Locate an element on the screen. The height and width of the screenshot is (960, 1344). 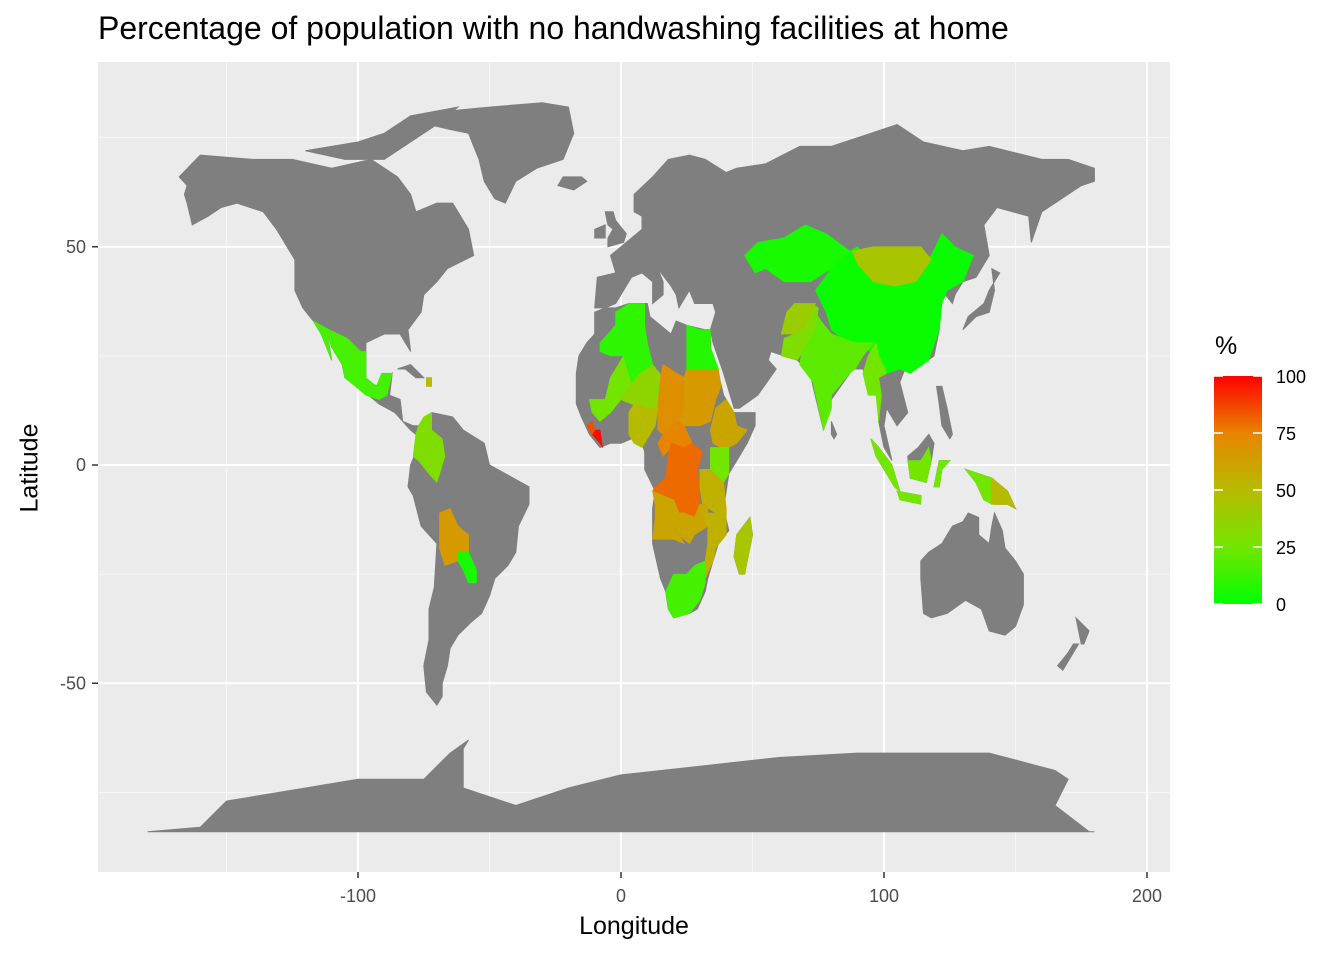
japan-landmass is located at coordinates (981, 299).